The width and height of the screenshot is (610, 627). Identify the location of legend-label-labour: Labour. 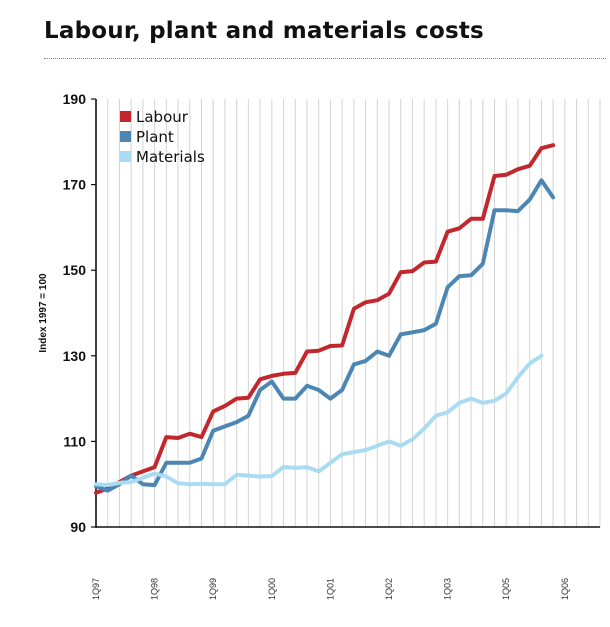
(162, 117).